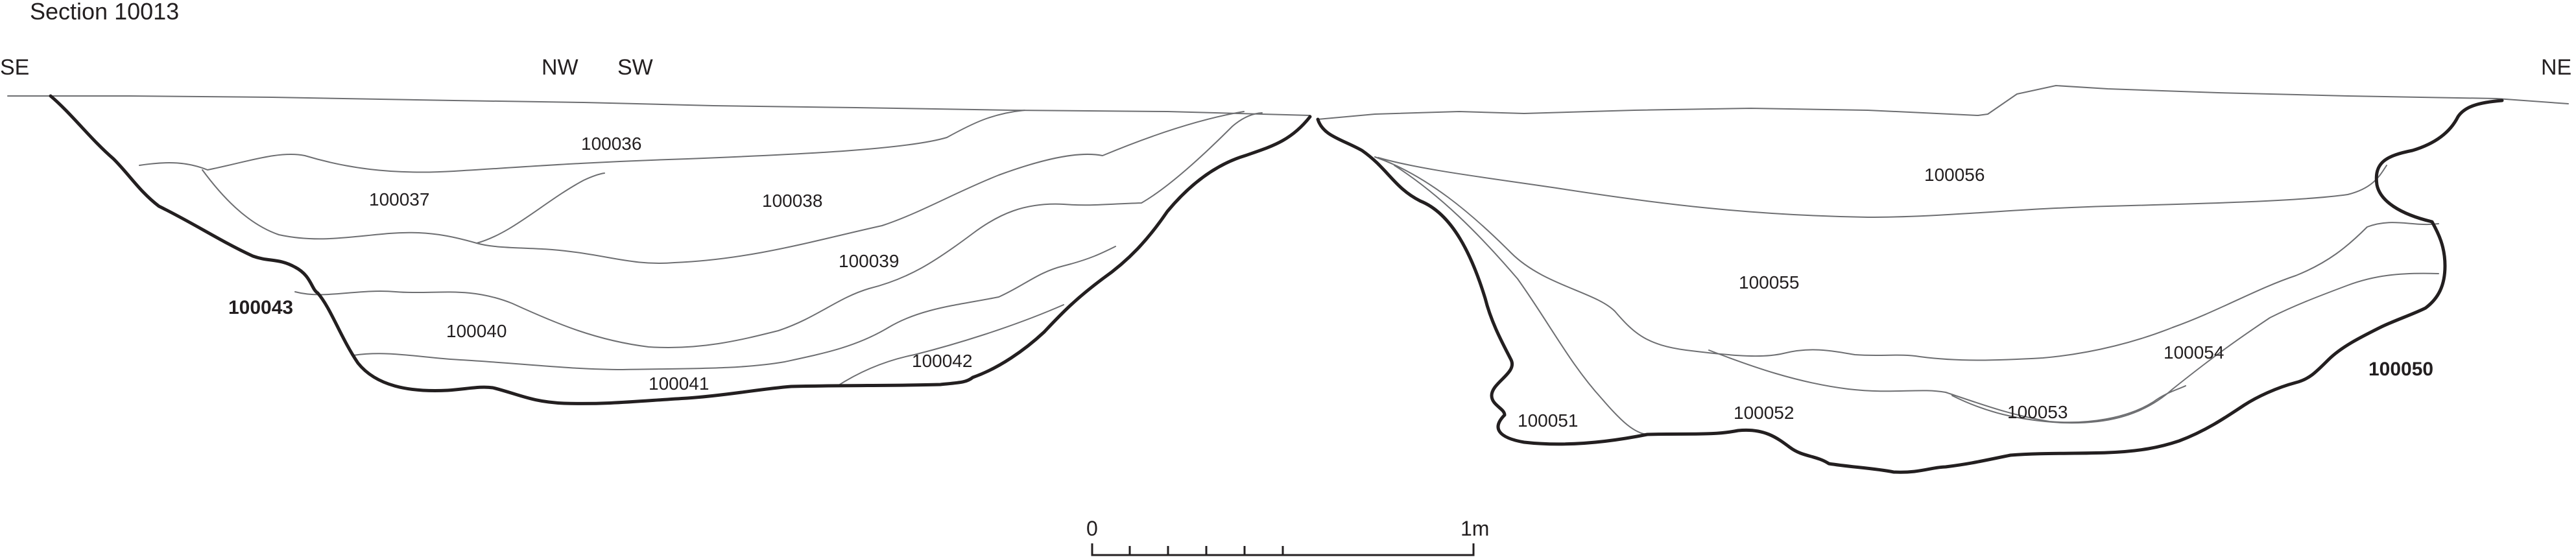  What do you see at coordinates (679, 384) in the screenshot?
I see `context-label-100041: 100041` at bounding box center [679, 384].